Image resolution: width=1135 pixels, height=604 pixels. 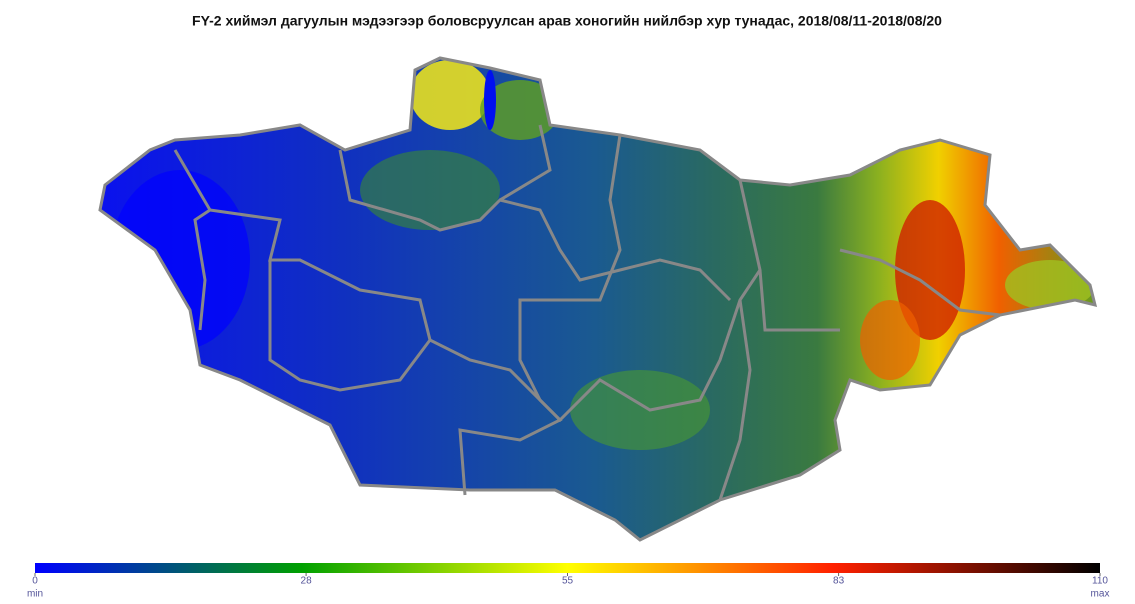 What do you see at coordinates (307, 581) in the screenshot?
I see `colorbar-tick-label: 28` at bounding box center [307, 581].